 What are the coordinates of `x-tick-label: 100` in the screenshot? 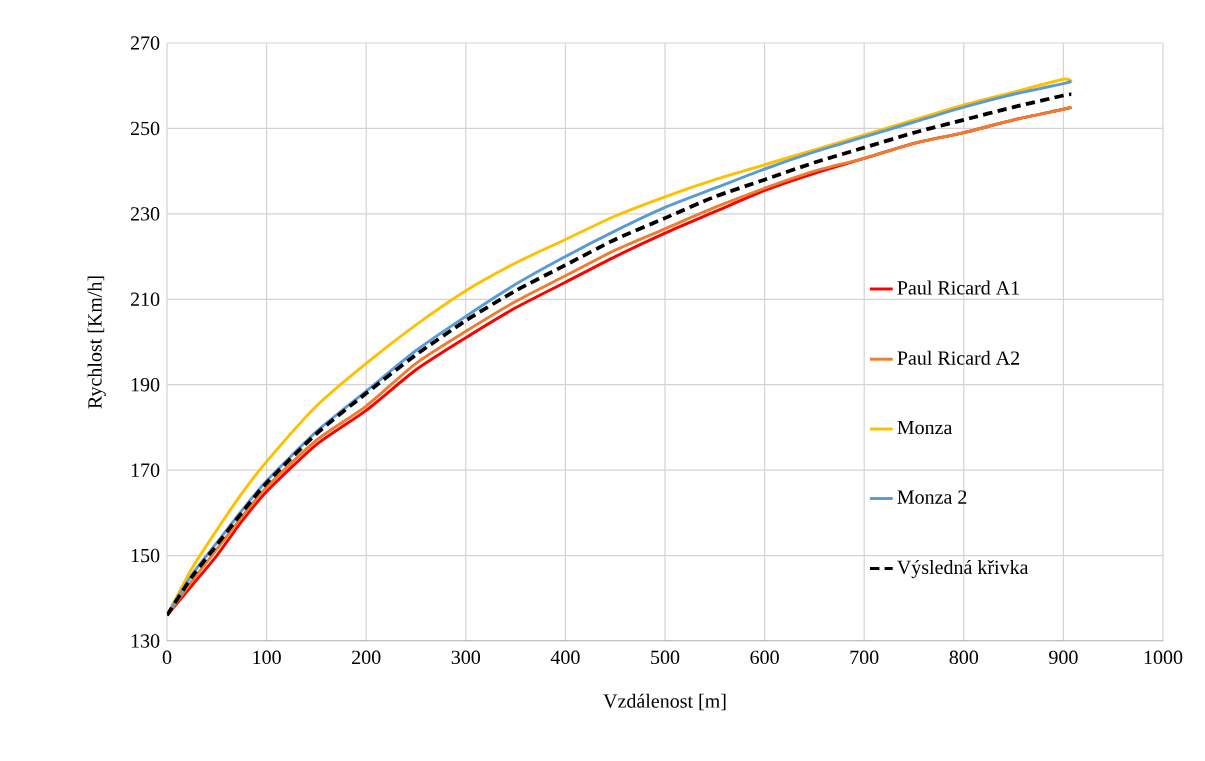 It's located at (267, 657).